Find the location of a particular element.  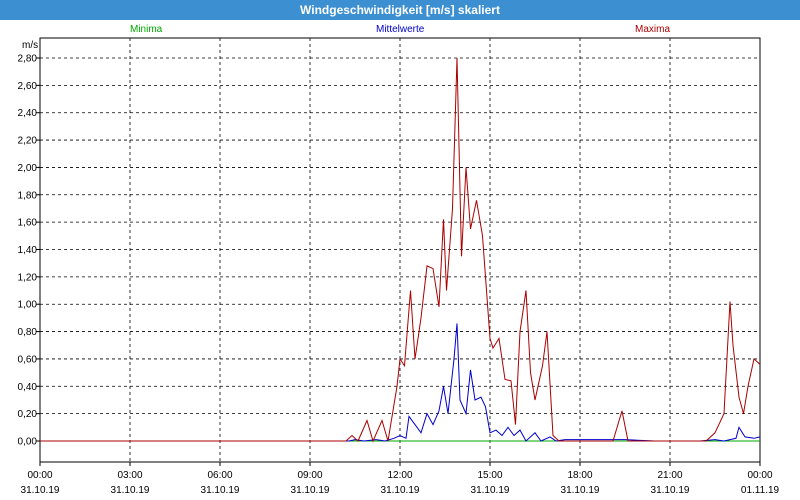

y-tick-label: 1,40 is located at coordinates (28, 250).